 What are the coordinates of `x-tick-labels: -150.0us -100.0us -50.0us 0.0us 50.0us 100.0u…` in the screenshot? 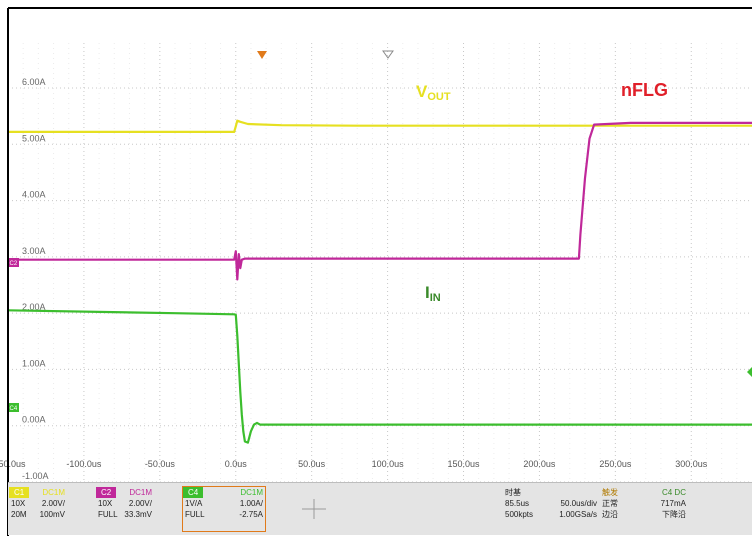 It's located at (354, 464).